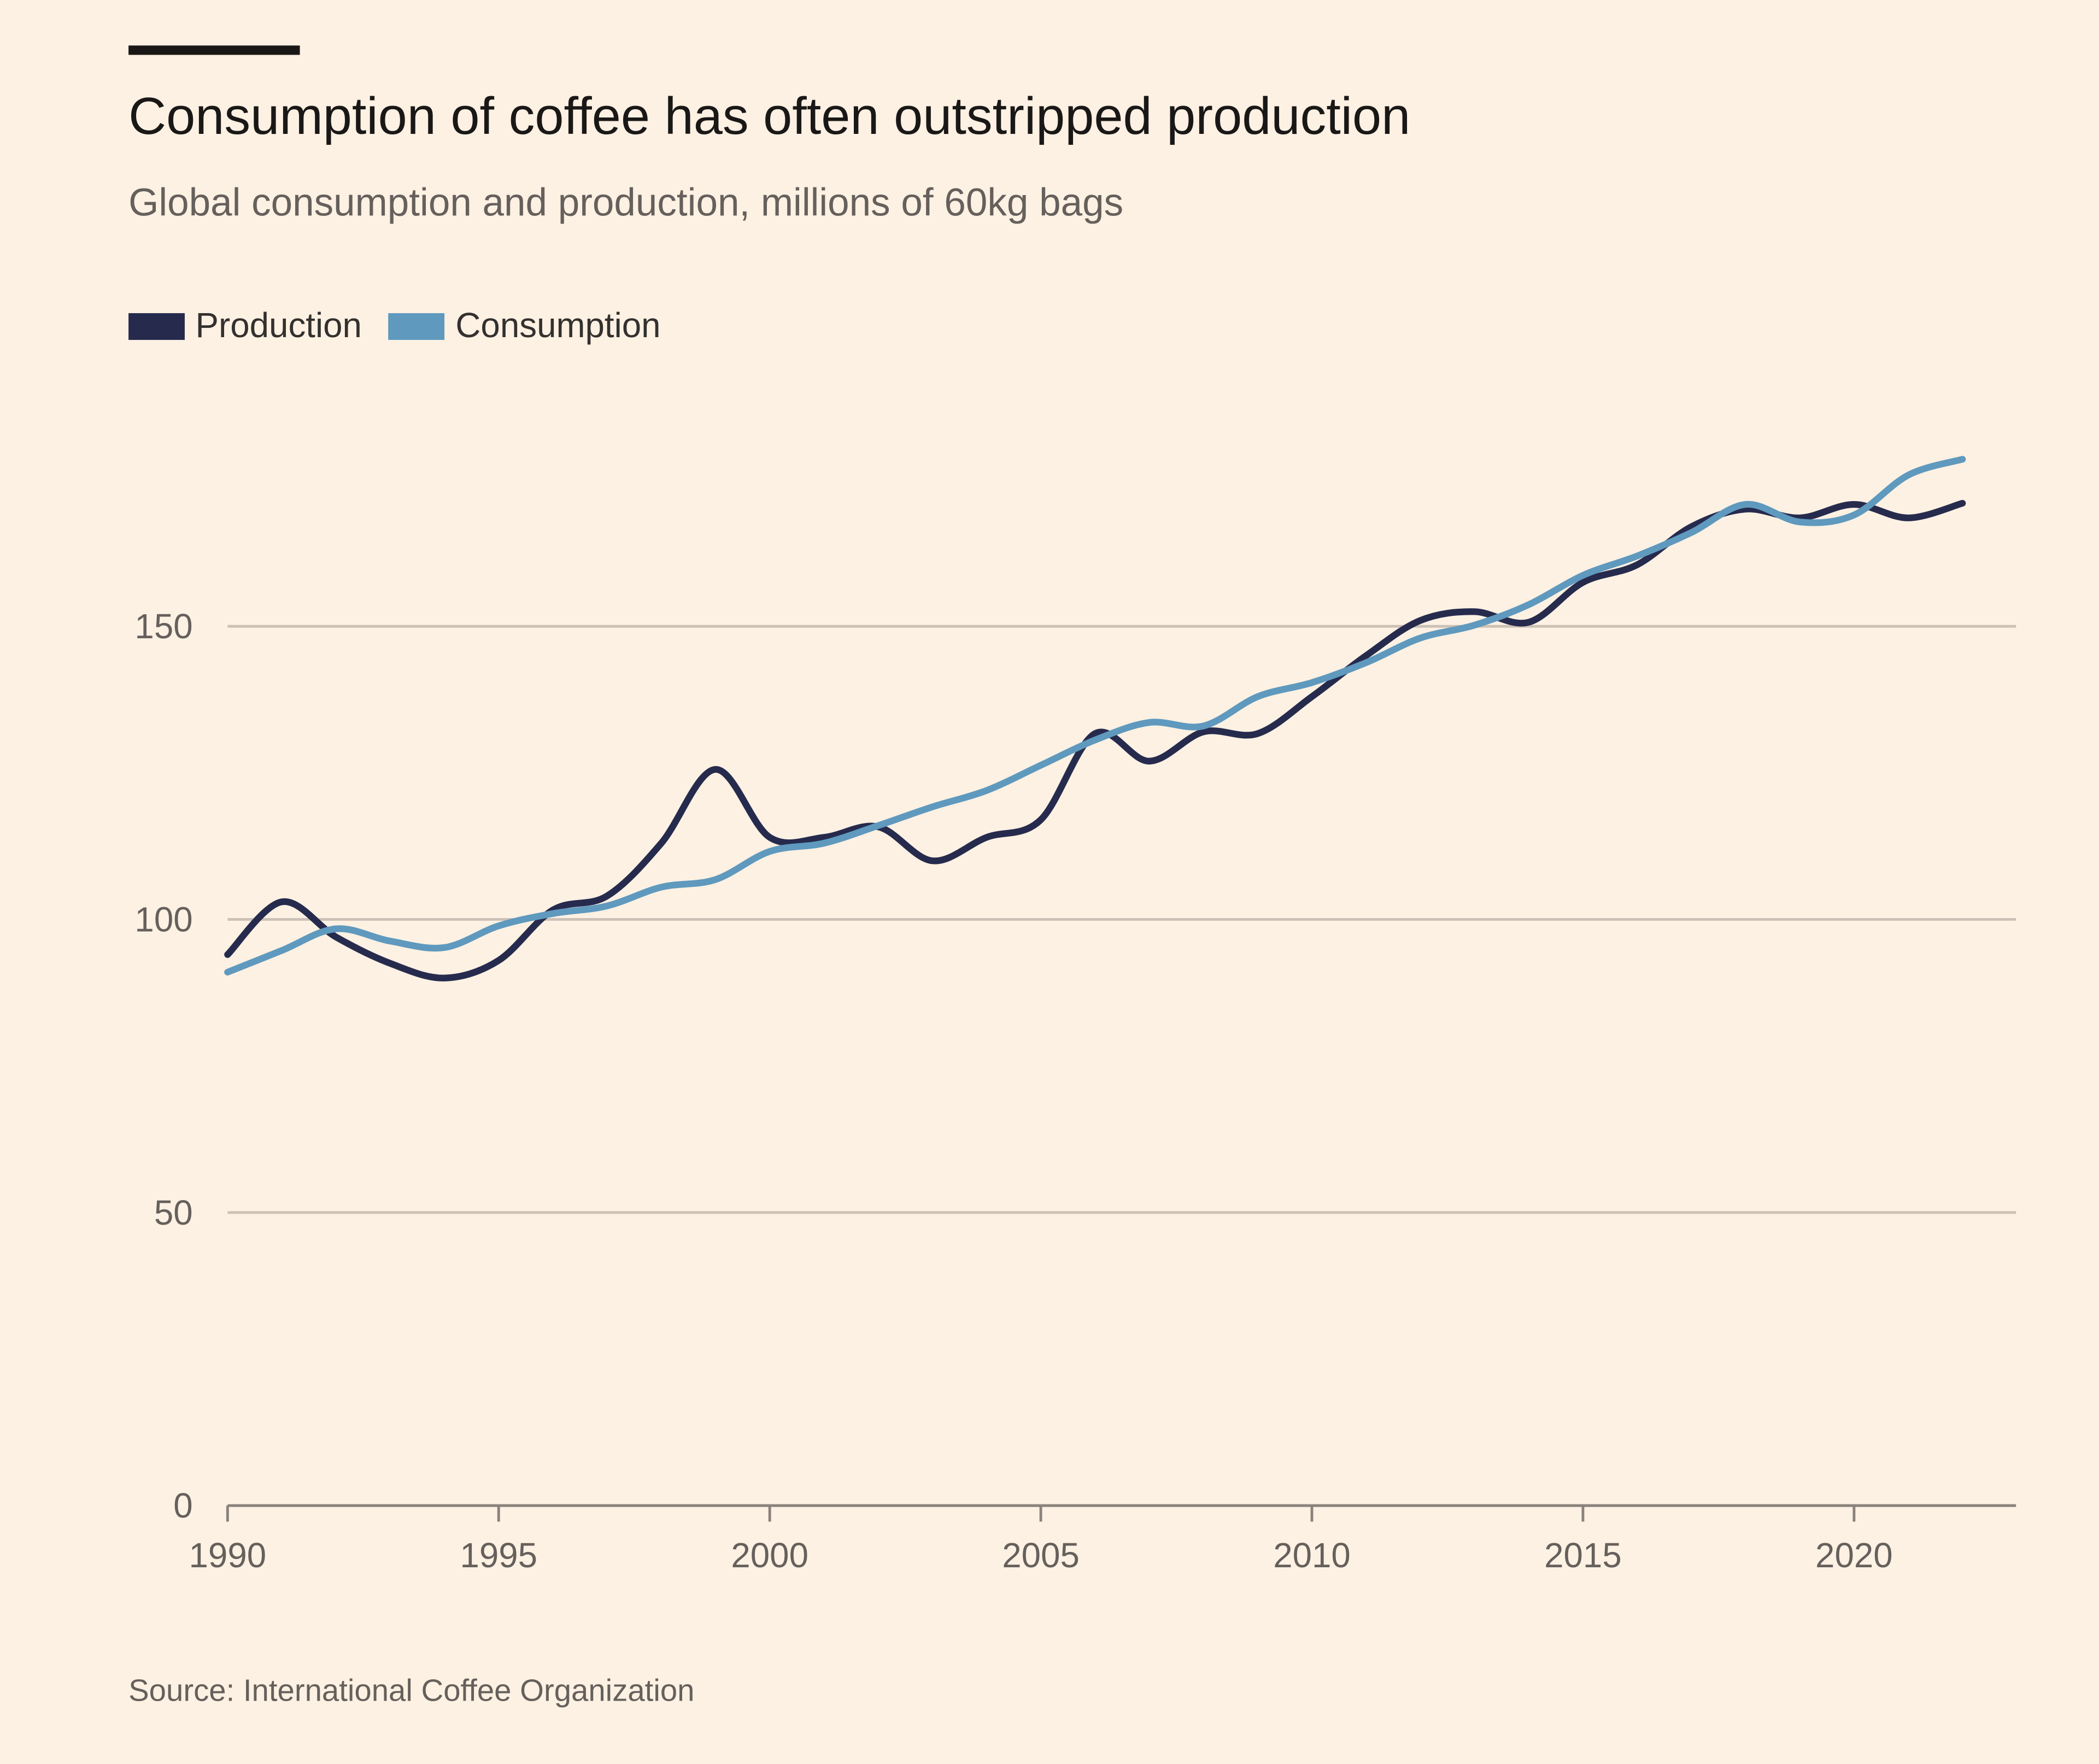 This screenshot has width=2099, height=1764. I want to click on legend-swatch-production, so click(156, 325).